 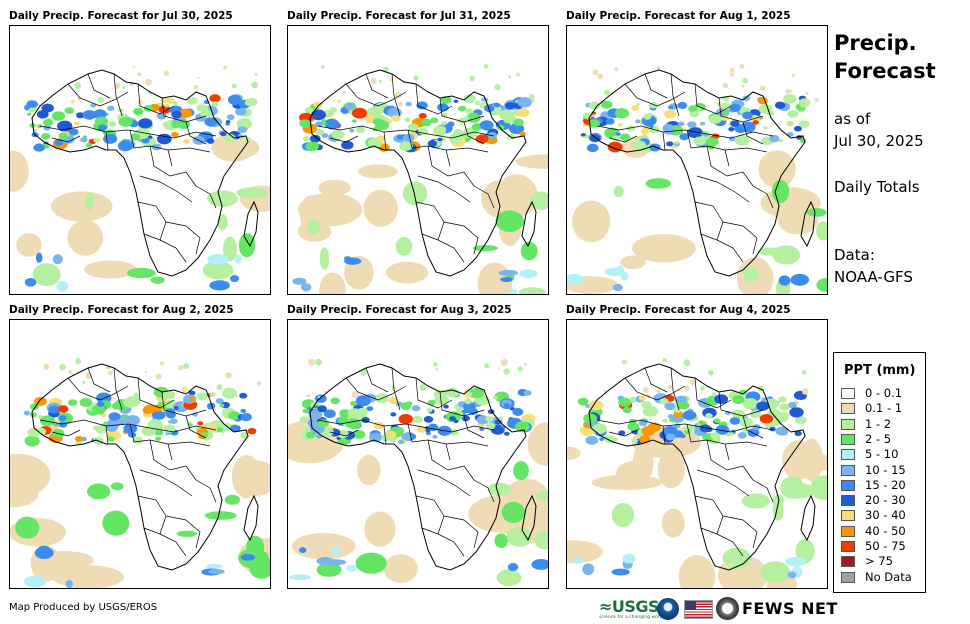 What do you see at coordinates (668, 609) in the screenshot?
I see `noaa-logo-icon` at bounding box center [668, 609].